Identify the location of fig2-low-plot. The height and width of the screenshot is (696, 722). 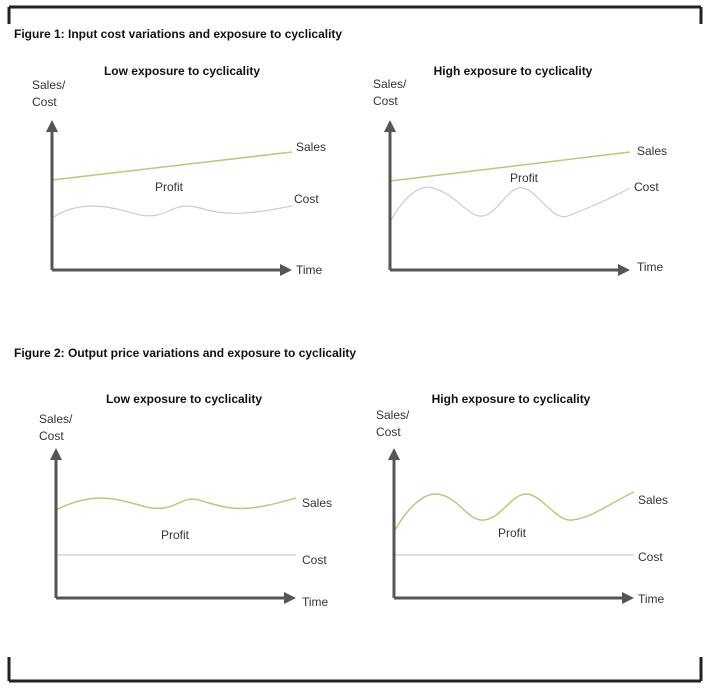
(173, 526).